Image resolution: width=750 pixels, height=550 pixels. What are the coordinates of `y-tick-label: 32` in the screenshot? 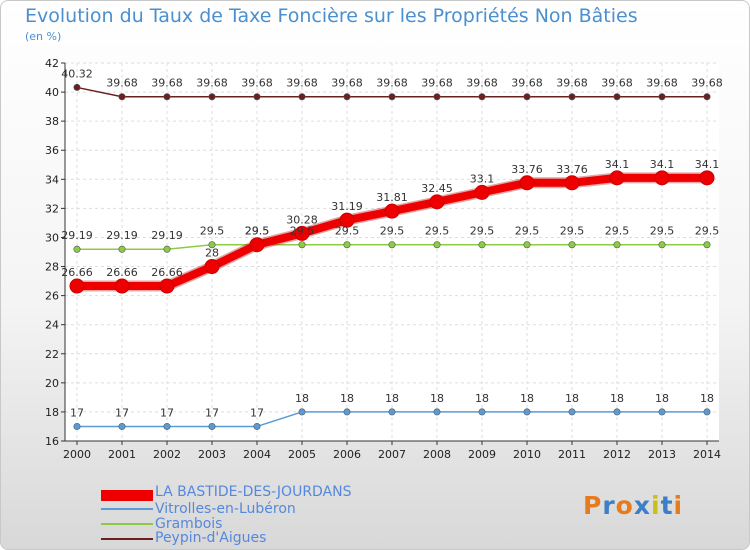 It's located at (52, 208).